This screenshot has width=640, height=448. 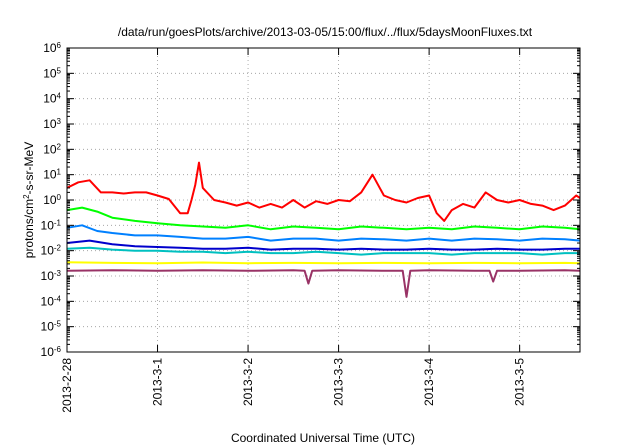 I want to click on y-tick-label: 10⁴, so click(x=52, y=98).